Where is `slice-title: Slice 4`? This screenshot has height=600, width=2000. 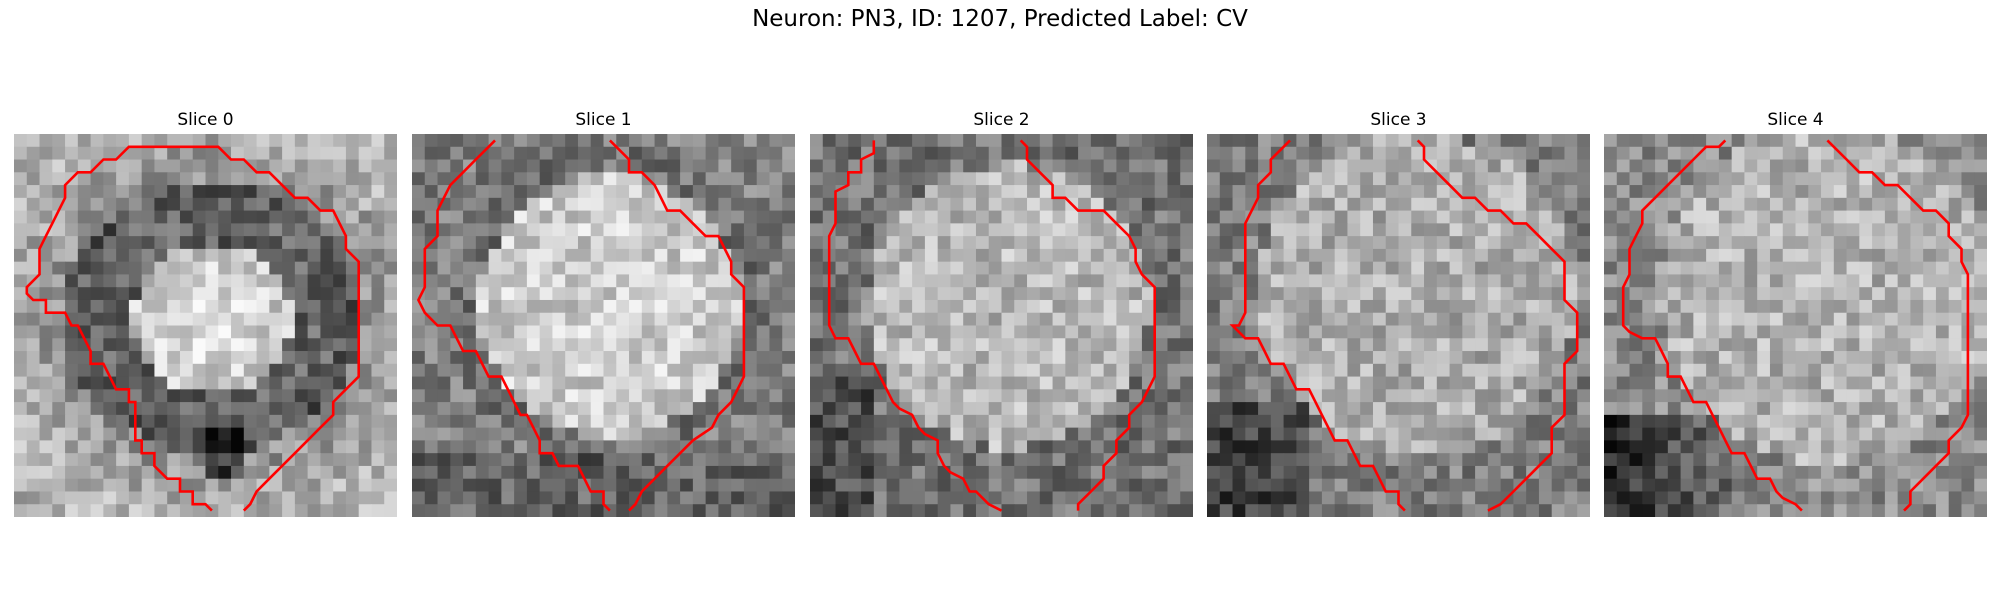 slice-title: Slice 4 is located at coordinates (1795, 120).